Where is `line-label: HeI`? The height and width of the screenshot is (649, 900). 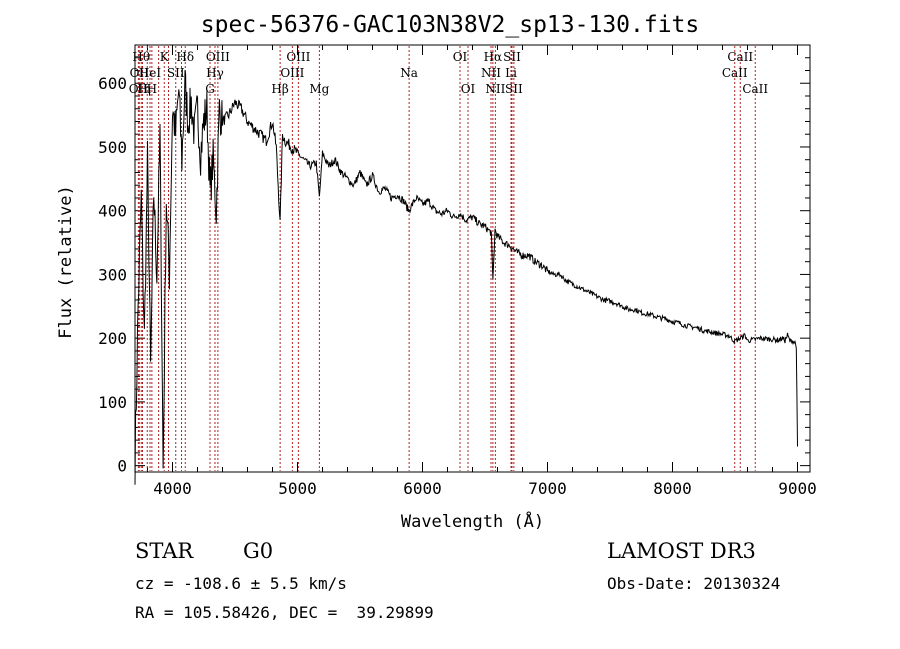
line-label: HeI is located at coordinates (150, 73).